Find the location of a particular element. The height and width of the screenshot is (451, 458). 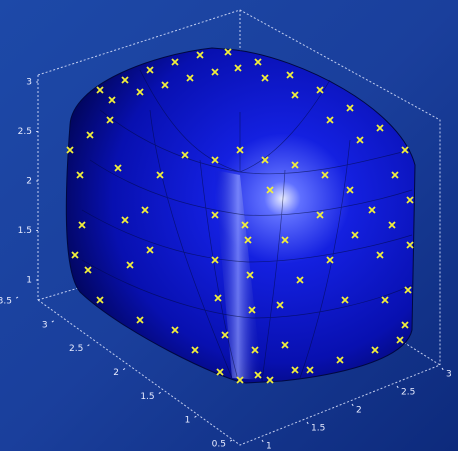

x-tick-label: 1.5 is located at coordinates (147, 397).